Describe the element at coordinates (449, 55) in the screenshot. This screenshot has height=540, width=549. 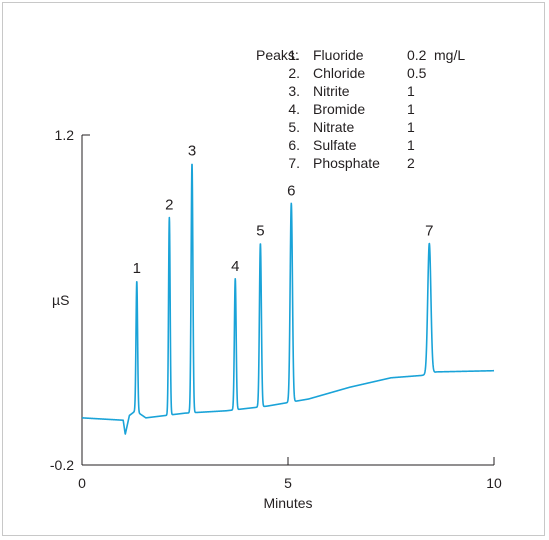
I see `legend-unit-1: mg/L` at that location.